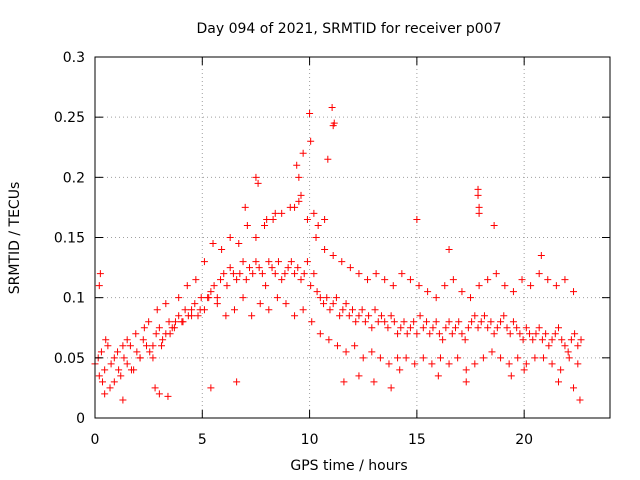  Describe the element at coordinates (74, 178) in the screenshot. I see `y-tick-label: 0.2` at that location.